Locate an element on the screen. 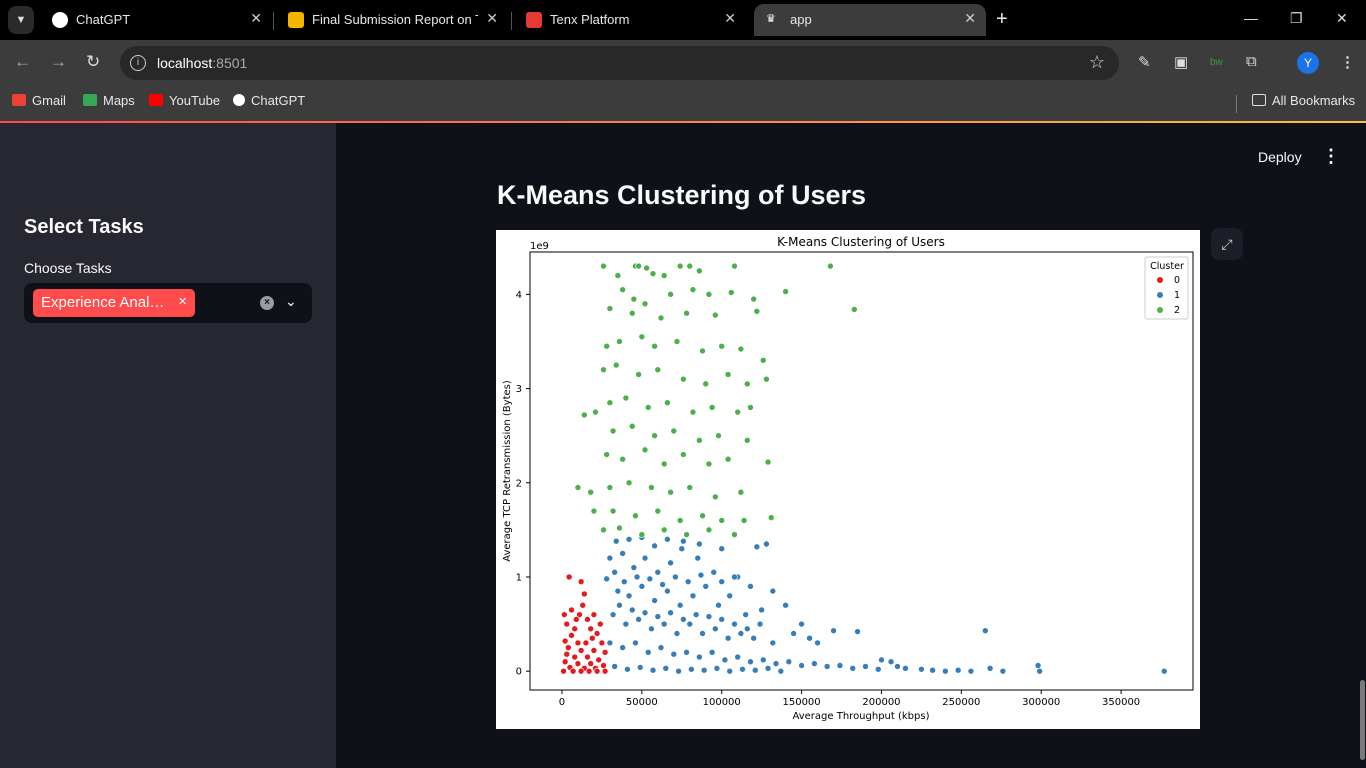 Image resolution: width=1366 pixels, height=768 pixels. slides-icon is located at coordinates (296, 20).